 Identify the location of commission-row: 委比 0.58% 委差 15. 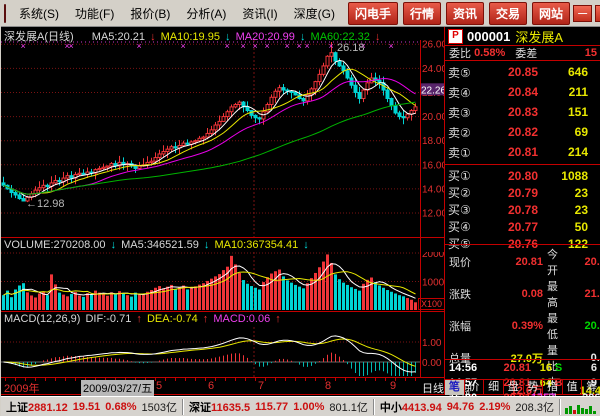
(522, 53).